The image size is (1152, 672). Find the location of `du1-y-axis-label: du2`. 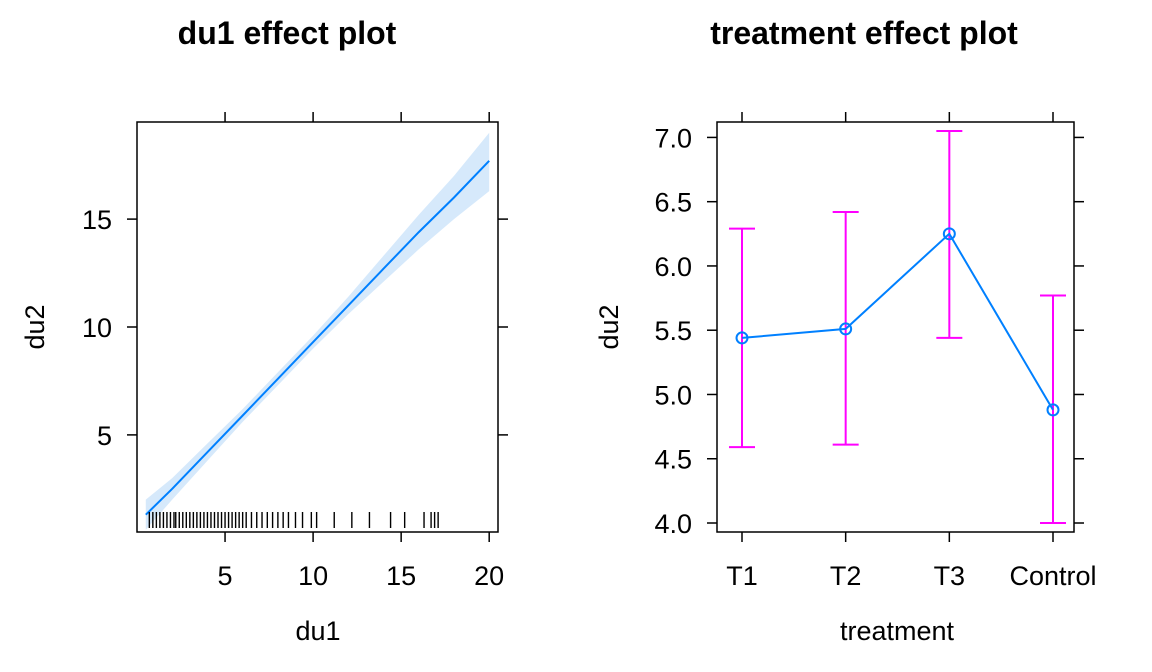

du1-y-axis-label: du2 is located at coordinates (35, 326).